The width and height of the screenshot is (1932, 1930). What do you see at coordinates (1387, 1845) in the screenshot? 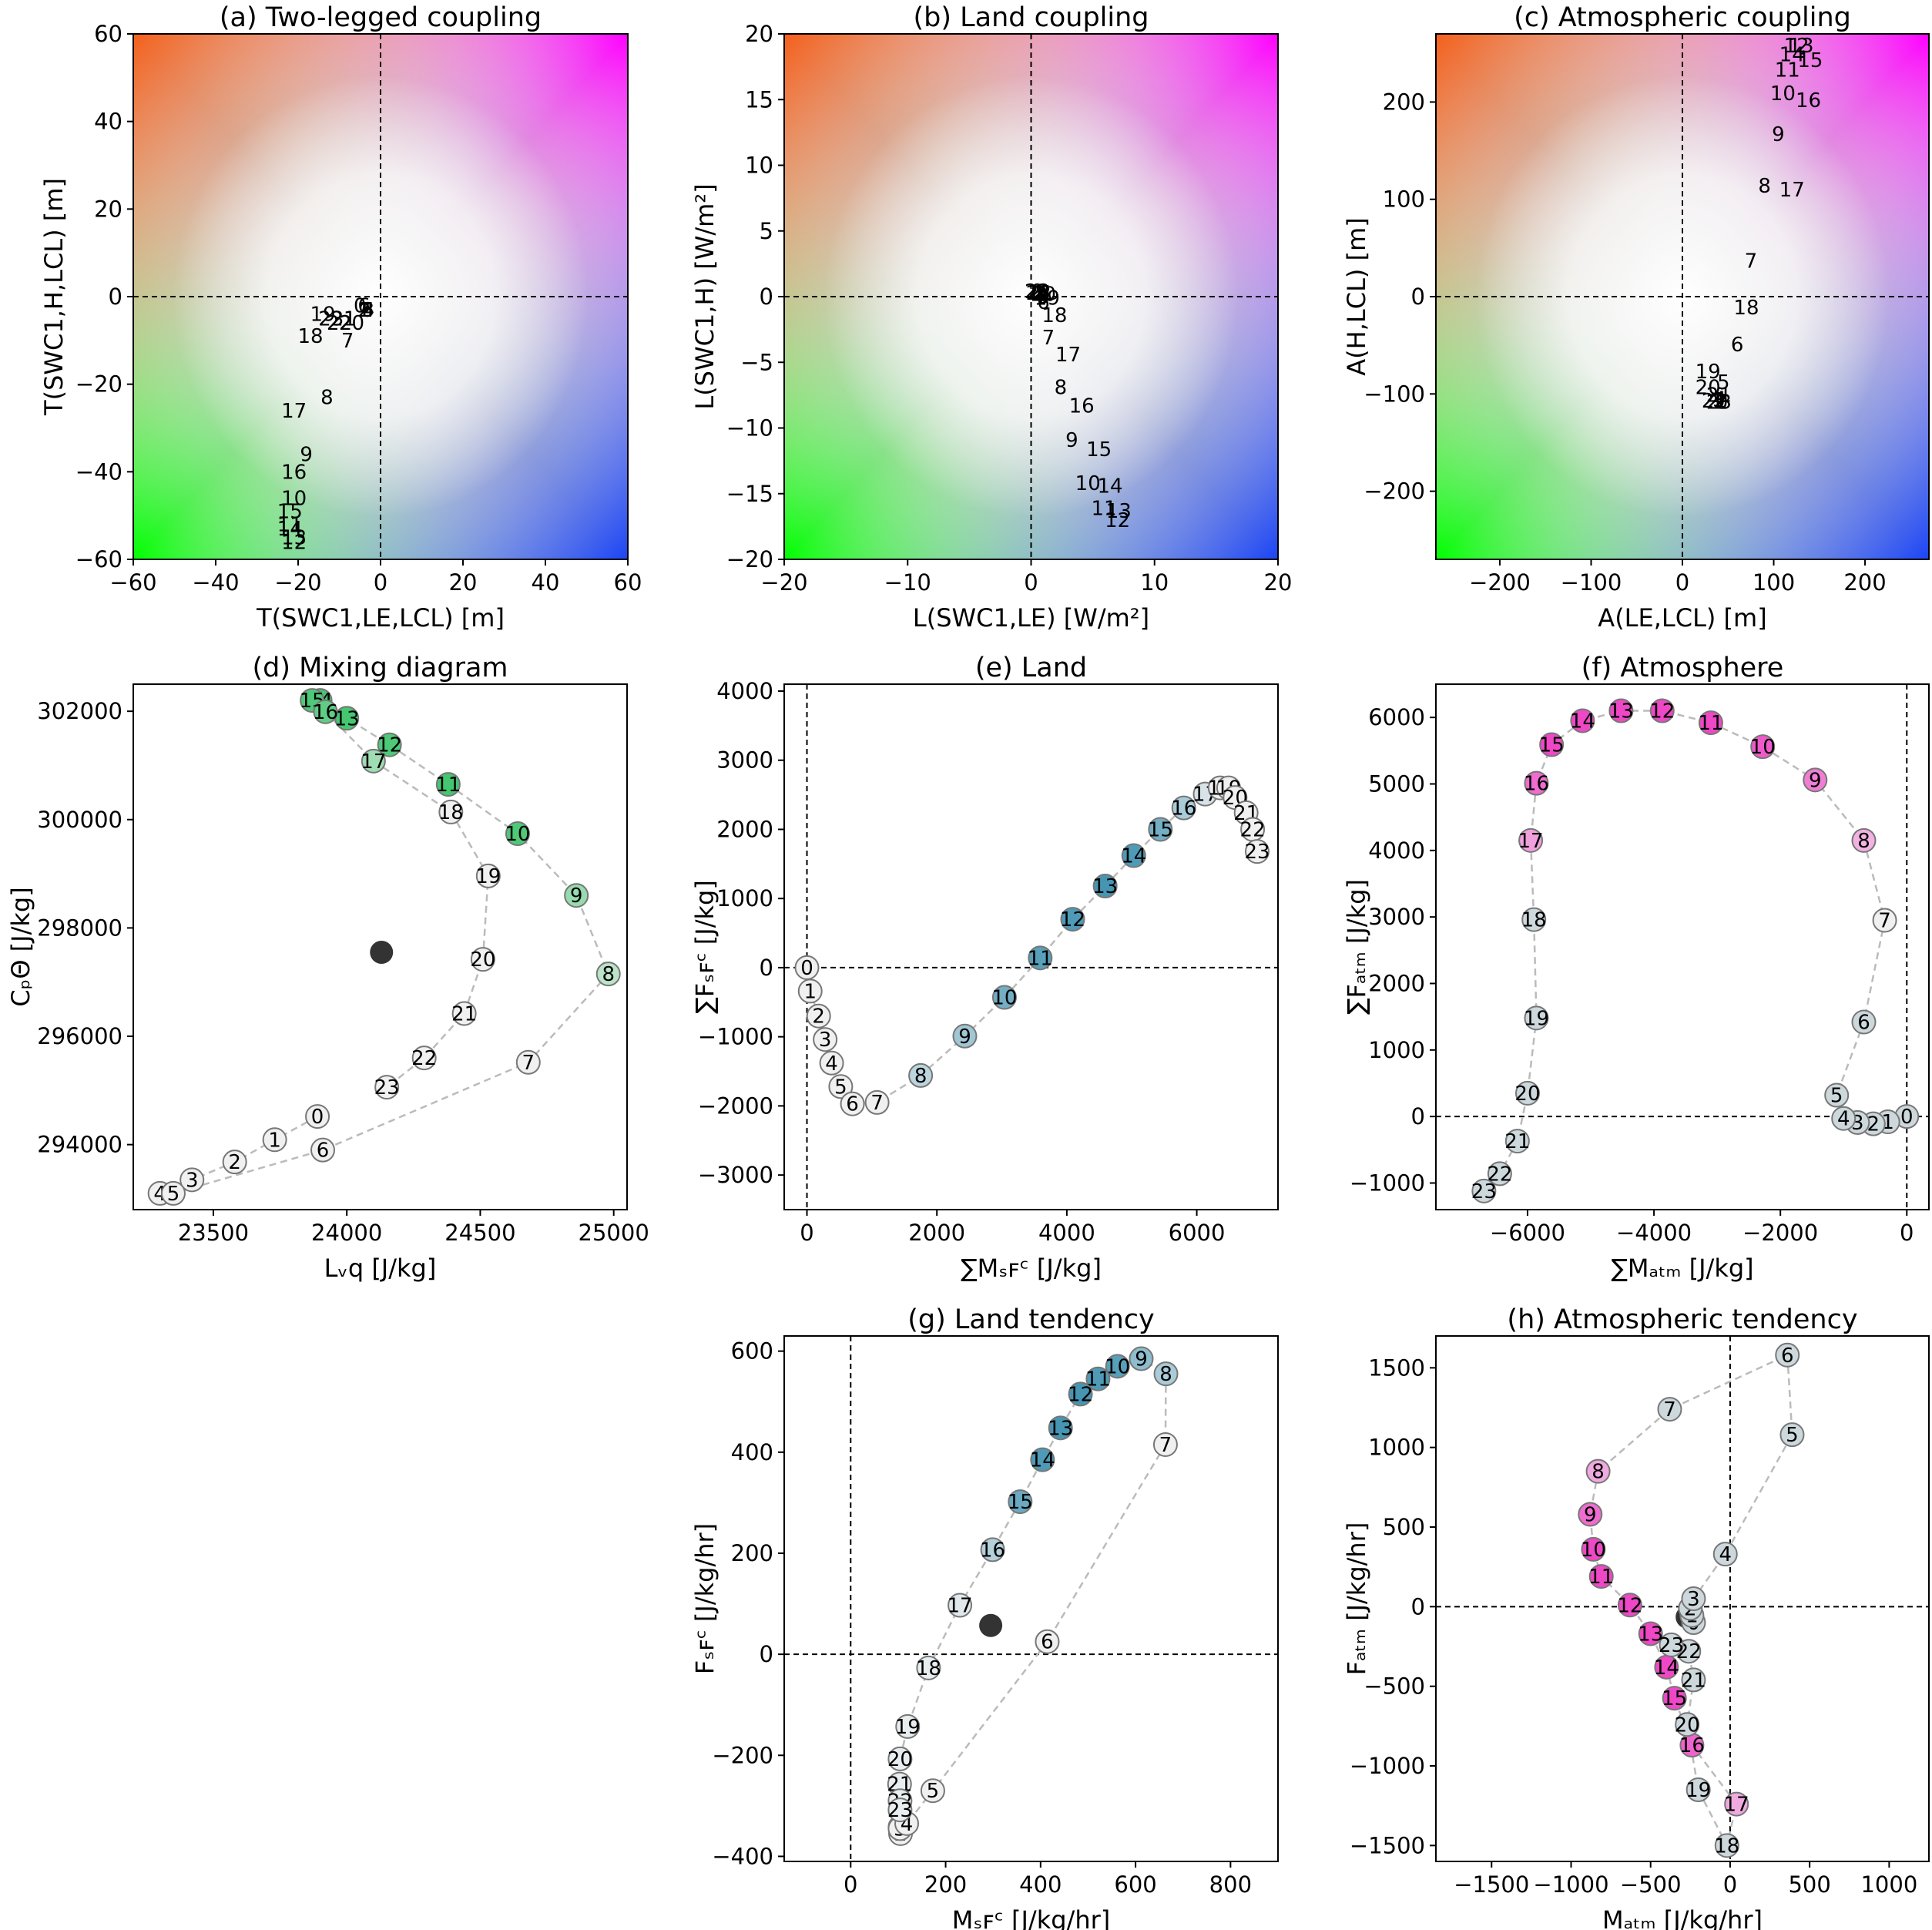
I see `y-tick-label: −1500` at bounding box center [1387, 1845].